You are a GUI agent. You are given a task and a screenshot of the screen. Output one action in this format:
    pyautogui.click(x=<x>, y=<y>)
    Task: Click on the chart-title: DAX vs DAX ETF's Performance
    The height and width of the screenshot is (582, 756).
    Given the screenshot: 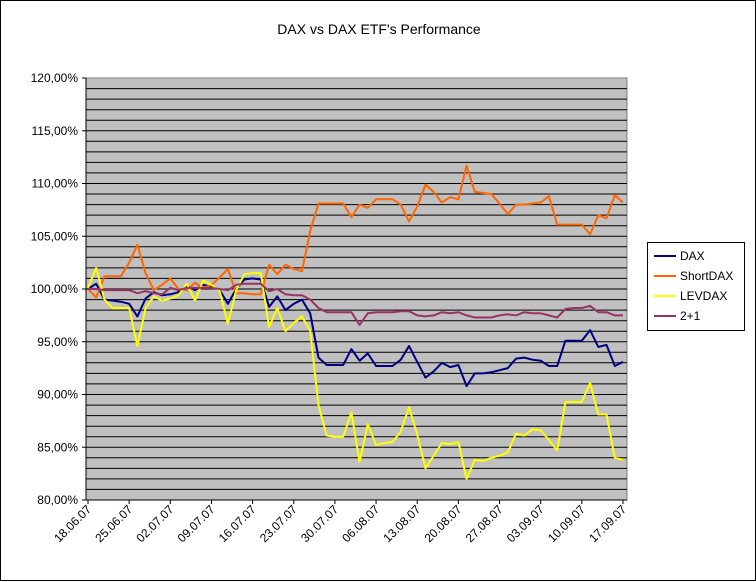 What is the action you would take?
    pyautogui.click(x=379, y=29)
    